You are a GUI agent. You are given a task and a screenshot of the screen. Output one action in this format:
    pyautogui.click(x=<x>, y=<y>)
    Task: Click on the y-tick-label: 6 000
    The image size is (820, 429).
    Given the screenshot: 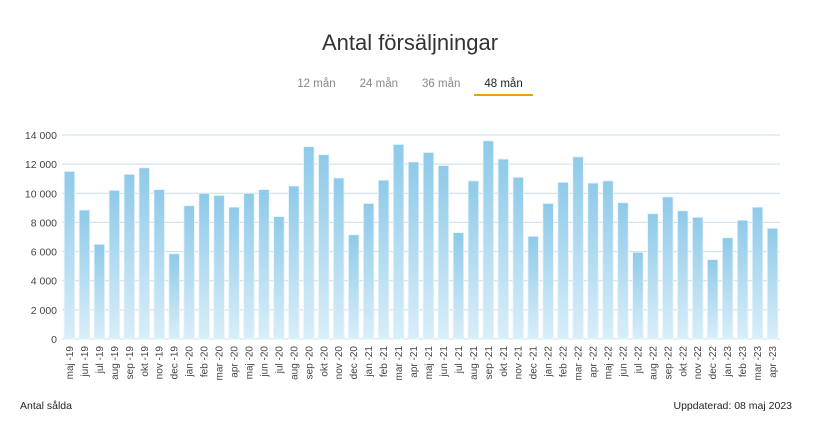 What is the action you would take?
    pyautogui.click(x=44, y=253)
    